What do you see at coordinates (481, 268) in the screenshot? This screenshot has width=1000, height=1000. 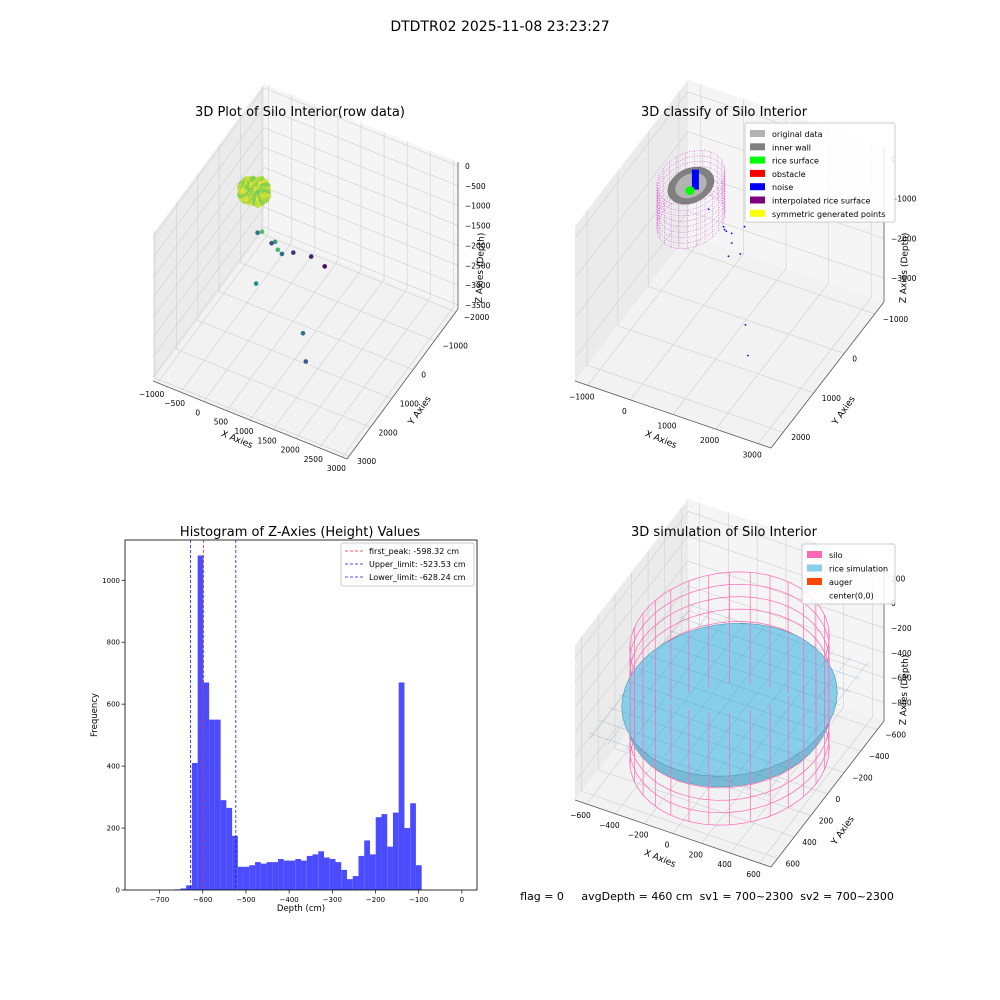 I see `raw-zlabel: Z Axies (Depth)` at bounding box center [481, 268].